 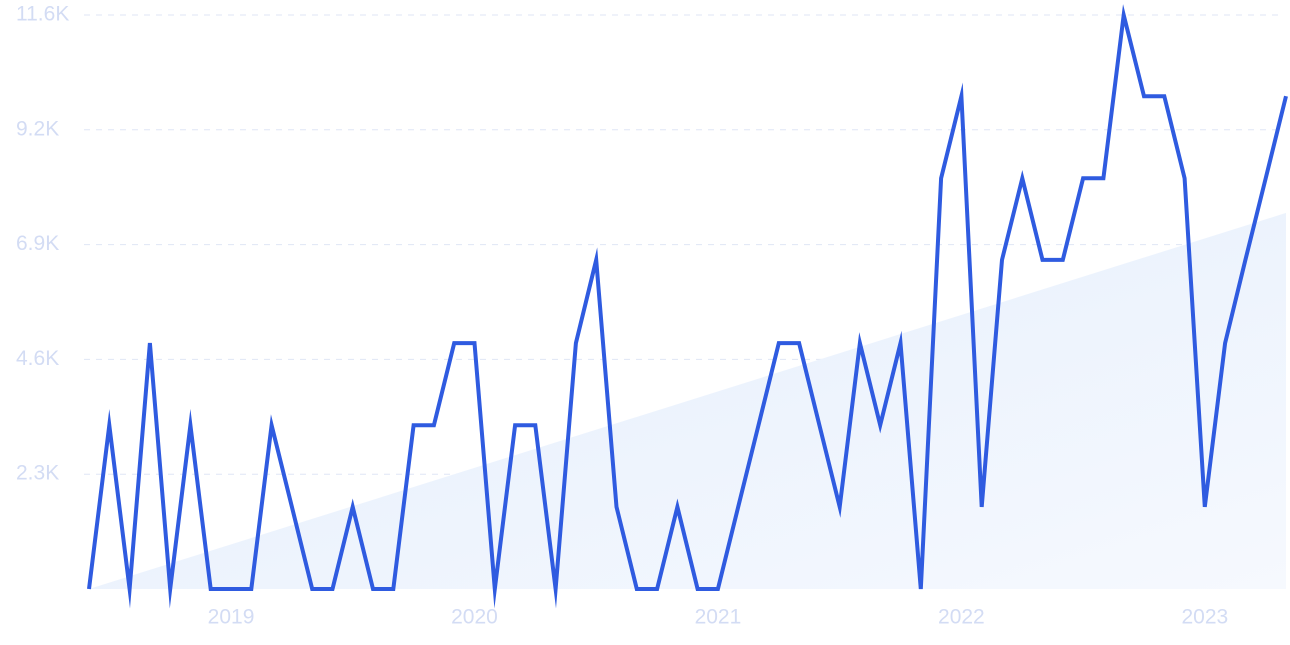 What do you see at coordinates (37, 473) in the screenshot?
I see `y-tick-label: 2.3K` at bounding box center [37, 473].